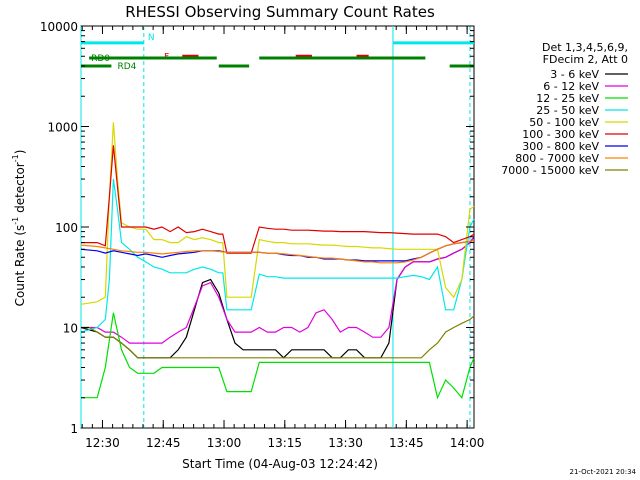  Describe the element at coordinates (20, 152) in the screenshot. I see `y-label-end: )` at that location.